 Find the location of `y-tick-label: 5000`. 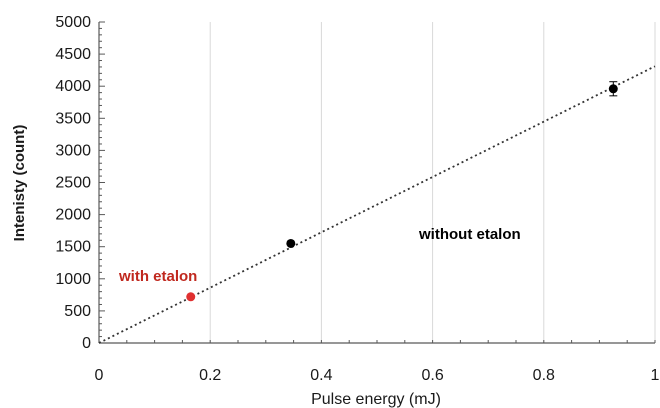

y-tick-label: 5000 is located at coordinates (73, 22).